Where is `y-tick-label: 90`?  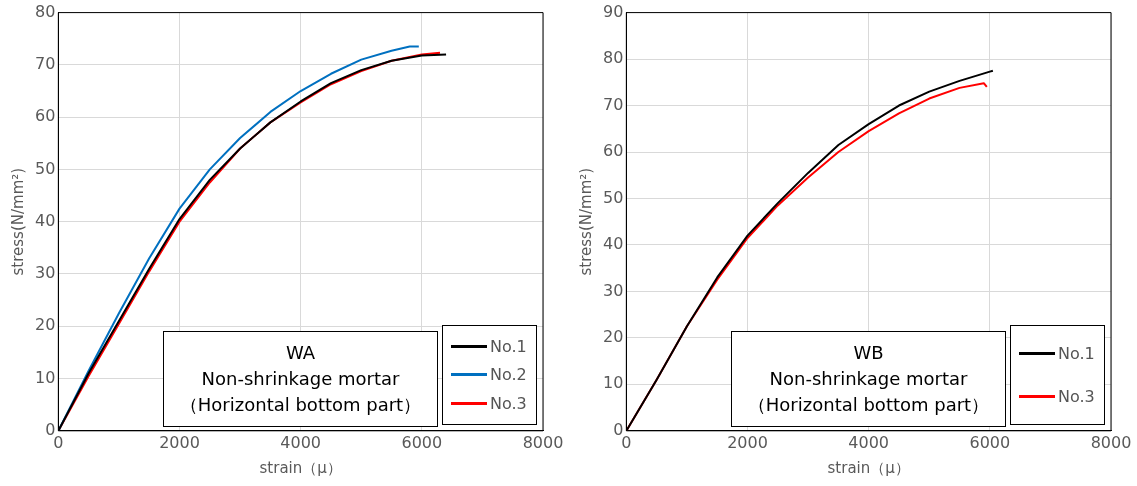 y-tick-label: 90 is located at coordinates (613, 11).